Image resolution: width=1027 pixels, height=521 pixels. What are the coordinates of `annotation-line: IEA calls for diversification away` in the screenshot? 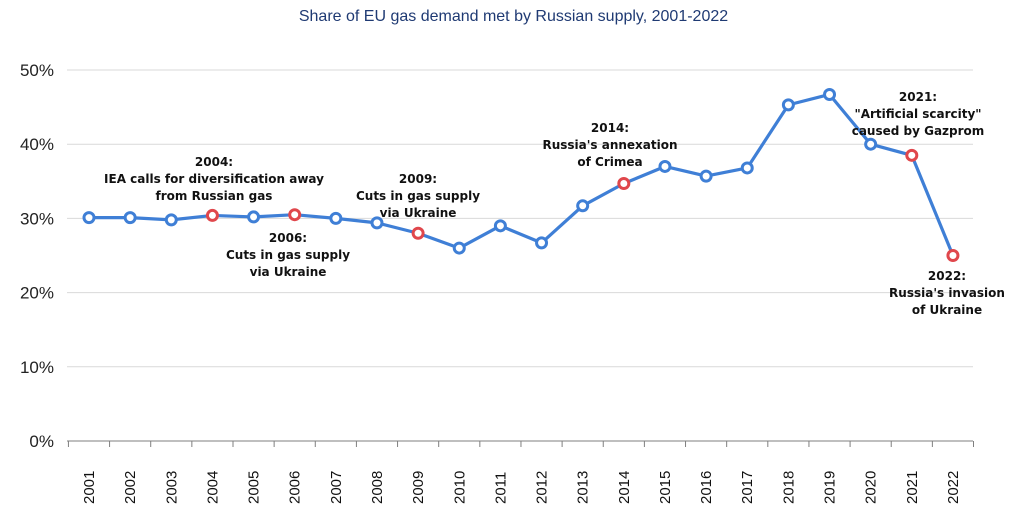 It's located at (214, 179).